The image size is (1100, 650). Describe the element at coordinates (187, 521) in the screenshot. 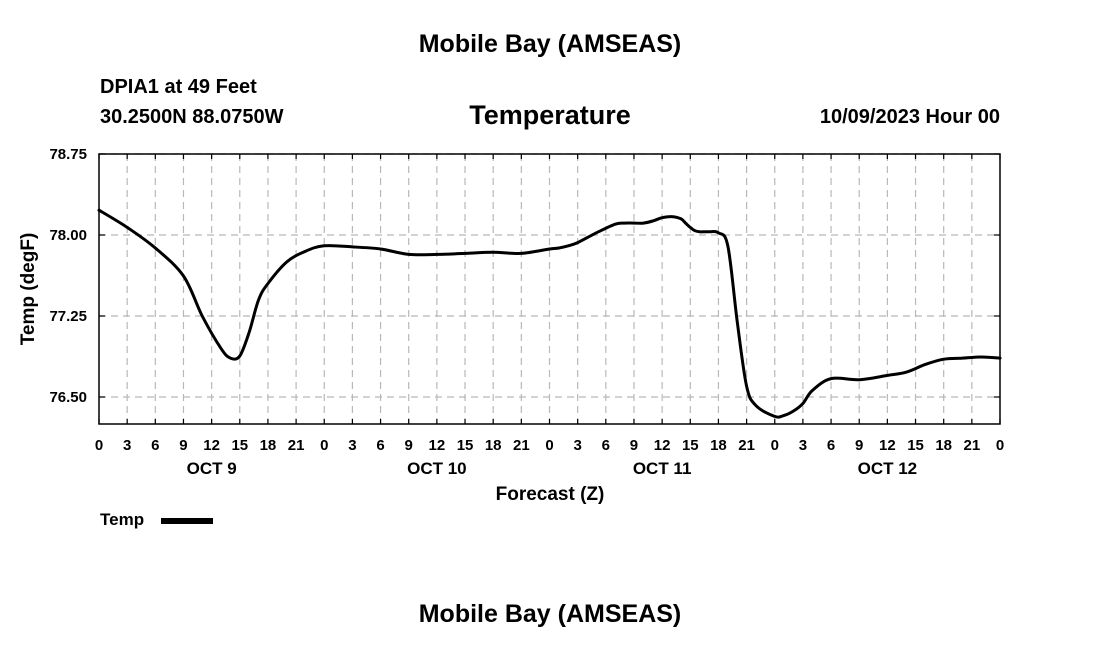

I see `legend-swatch` at that location.